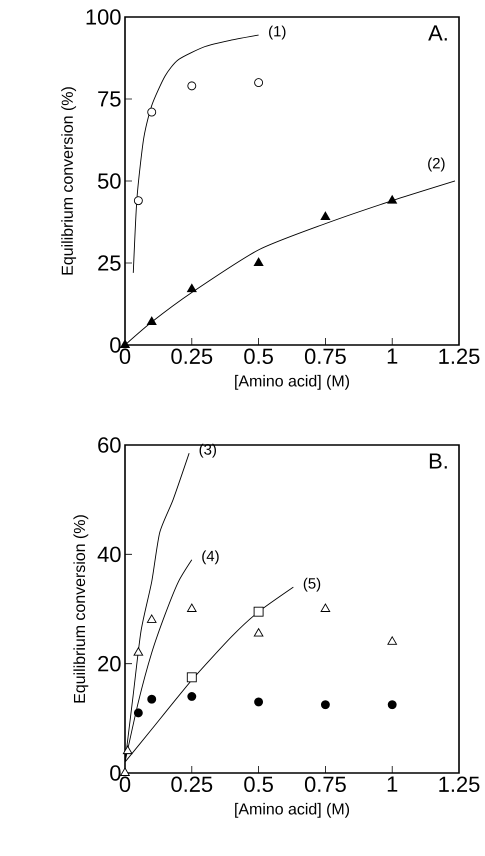  I want to click on annotation: B., so click(438, 461).